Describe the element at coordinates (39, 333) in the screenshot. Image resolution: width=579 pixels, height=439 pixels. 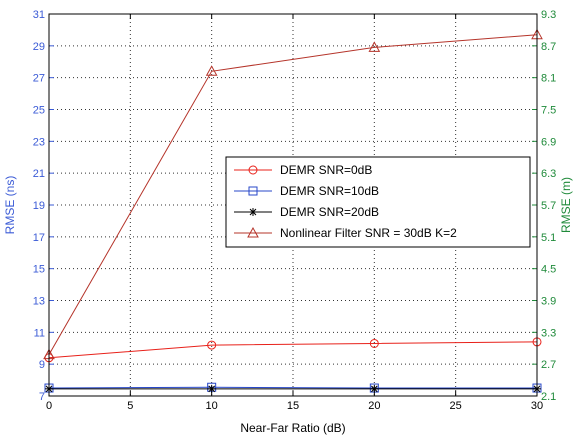
I see `y-left-tick-label: 11` at that location.